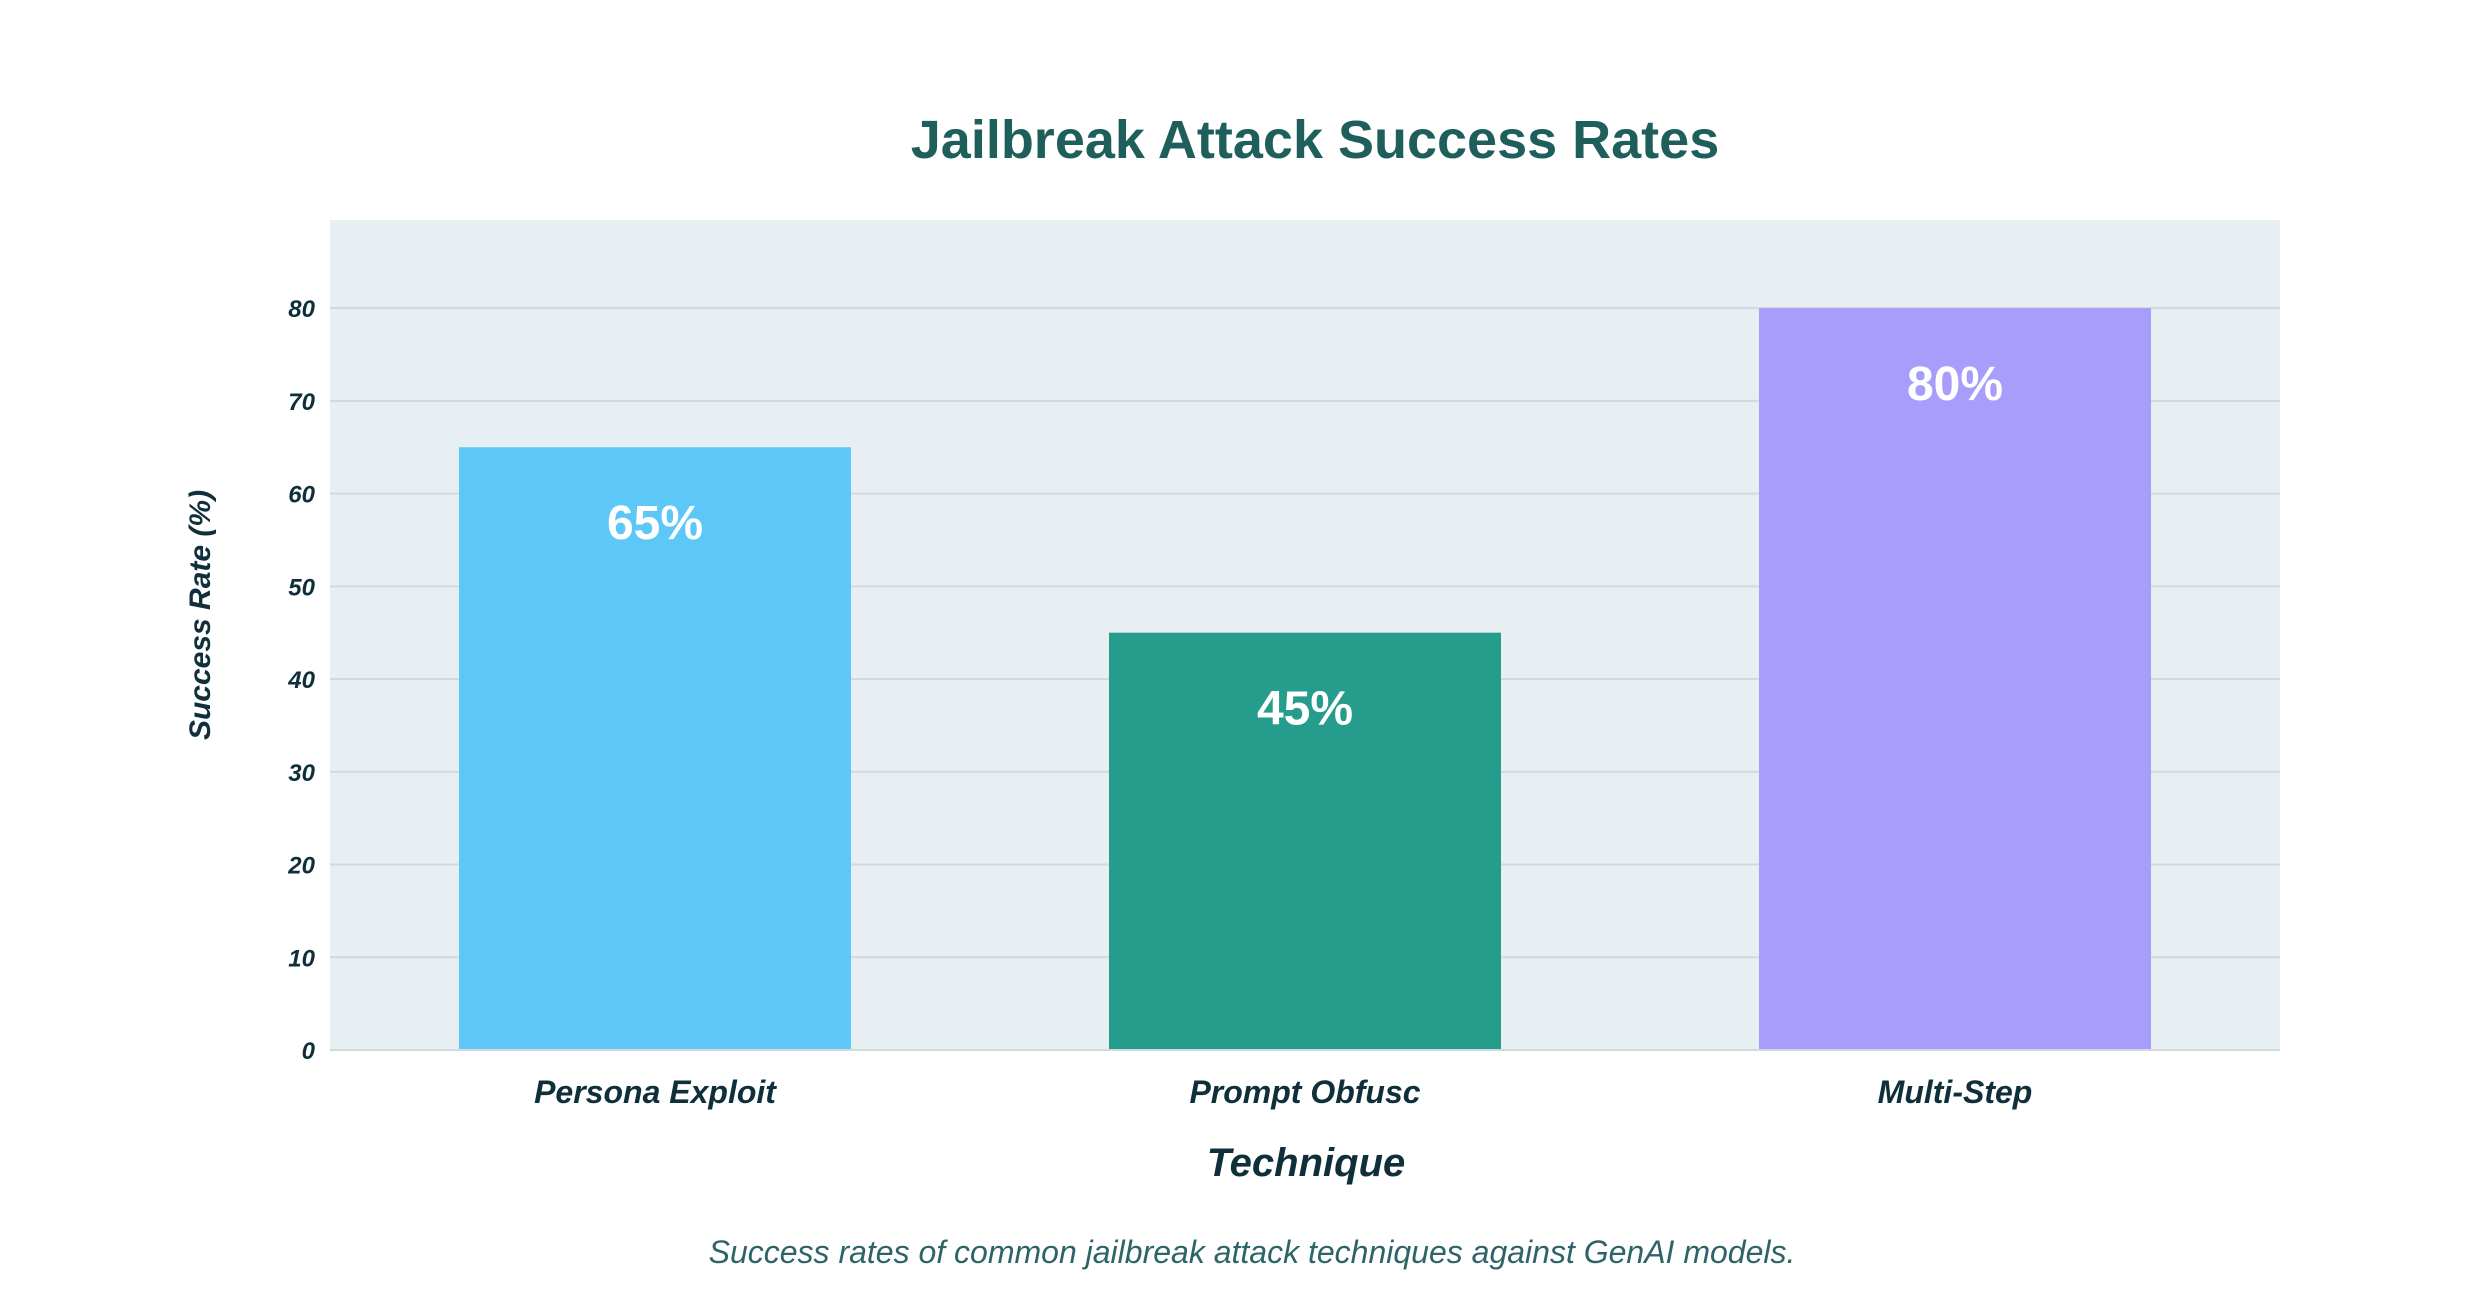  Describe the element at coordinates (301, 402) in the screenshot. I see `y-tick-label: 70` at that location.